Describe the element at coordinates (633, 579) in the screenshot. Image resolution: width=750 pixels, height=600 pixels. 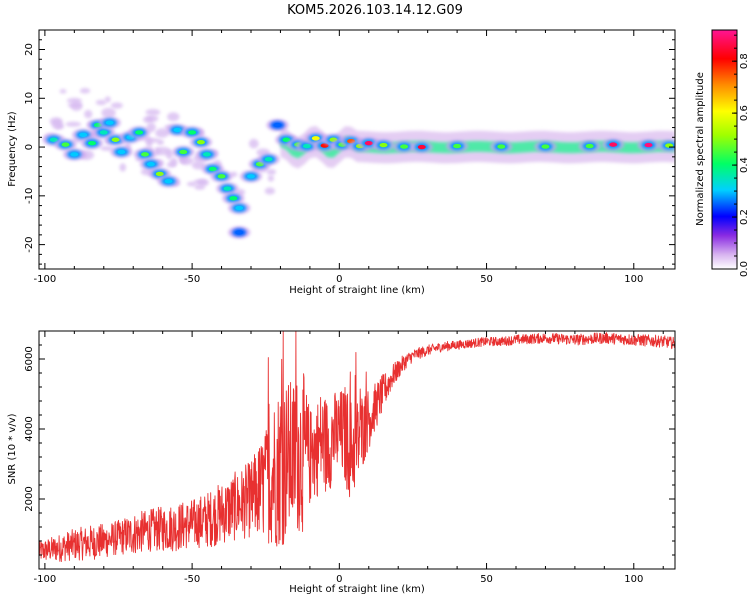
I see `snr-x-tick-label: 100` at that location.